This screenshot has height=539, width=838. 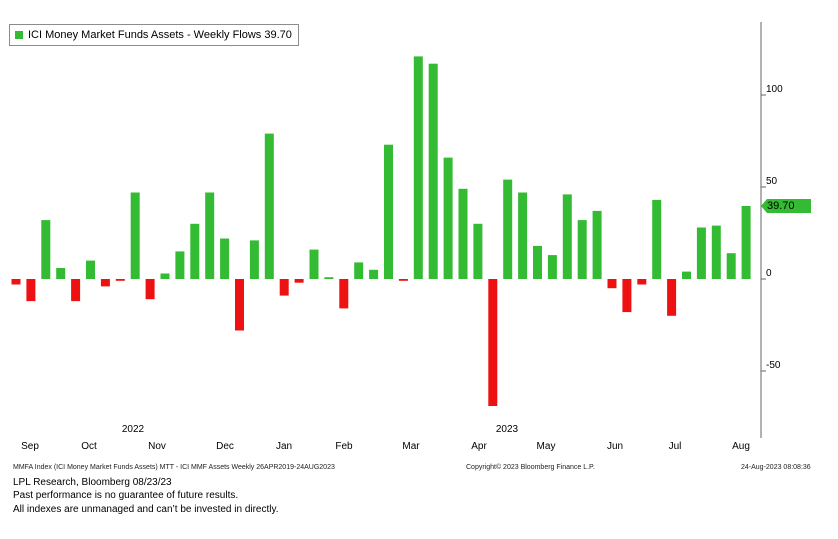 What do you see at coordinates (157, 446) in the screenshot?
I see `x-month-label: Nov` at bounding box center [157, 446].